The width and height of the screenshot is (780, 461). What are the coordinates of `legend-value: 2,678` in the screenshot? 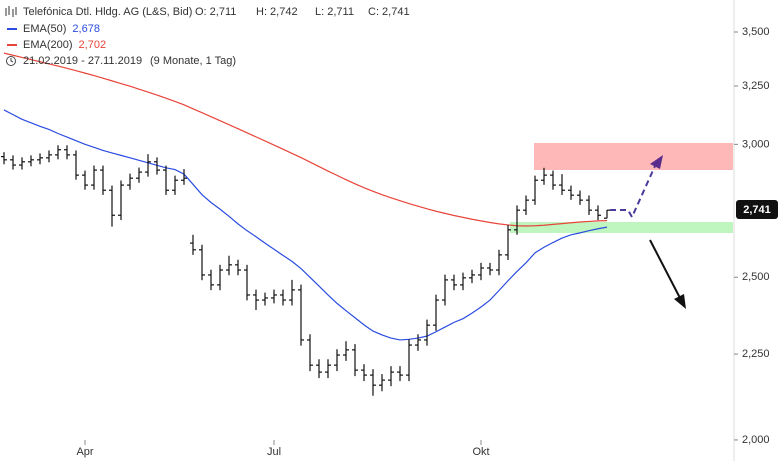 It's located at (86, 29).